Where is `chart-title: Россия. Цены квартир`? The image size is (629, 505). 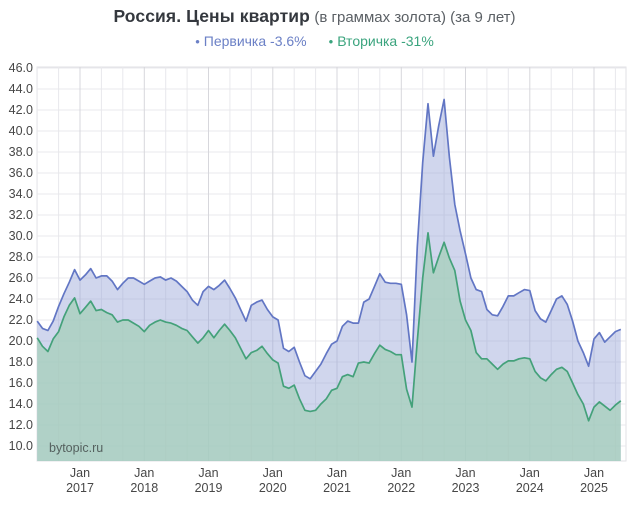 chart-title: Россия. Цены квартир is located at coordinates (211, 16).